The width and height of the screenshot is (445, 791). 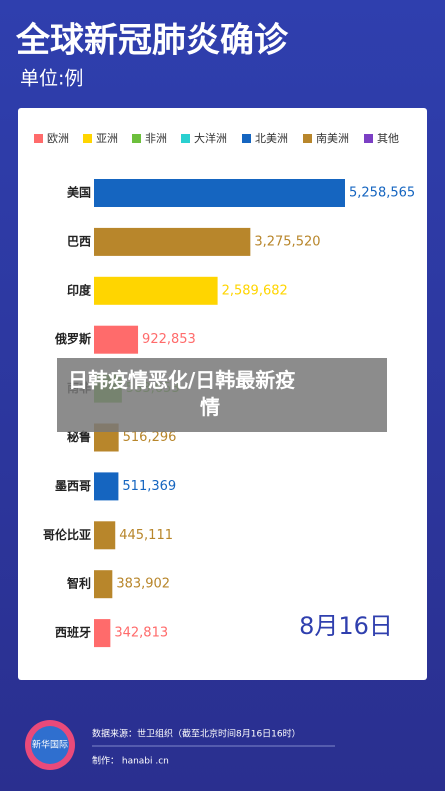 I want to click on title: 全球新冠肺炎确诊, so click(x=152, y=41).